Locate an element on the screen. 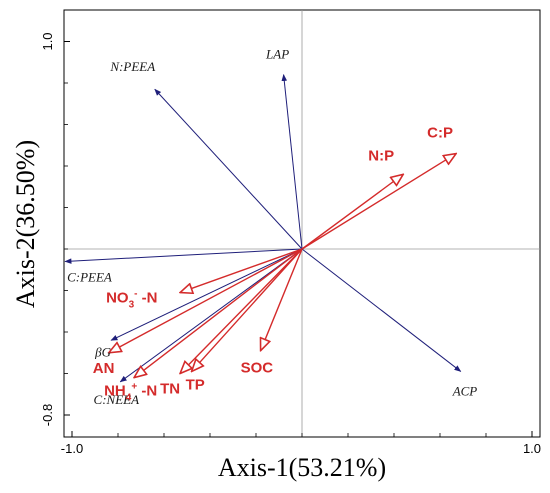  soil-vector-tp is located at coordinates (247, 309).